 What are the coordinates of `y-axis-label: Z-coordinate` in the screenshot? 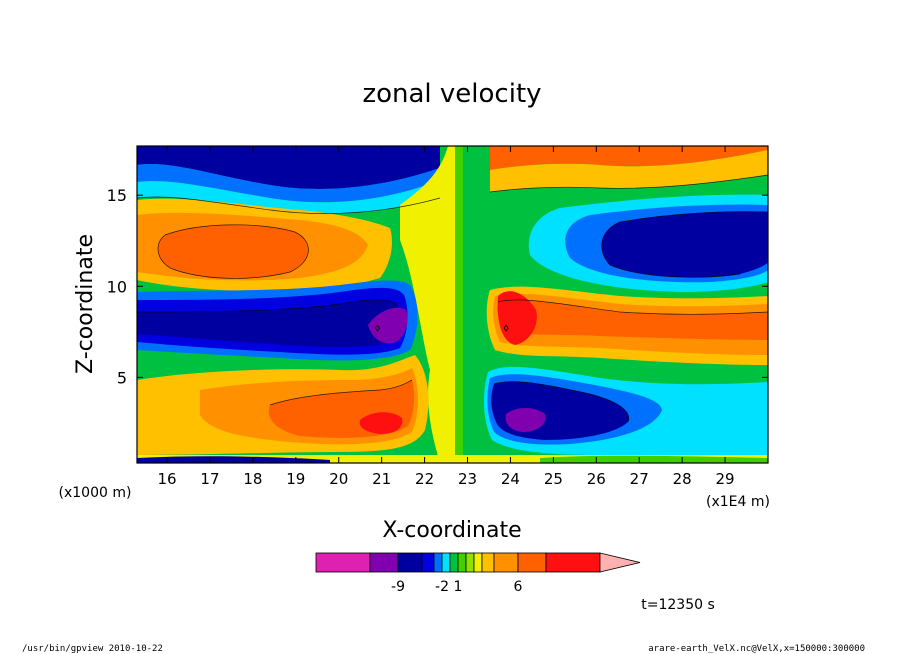 It's located at (85, 304).